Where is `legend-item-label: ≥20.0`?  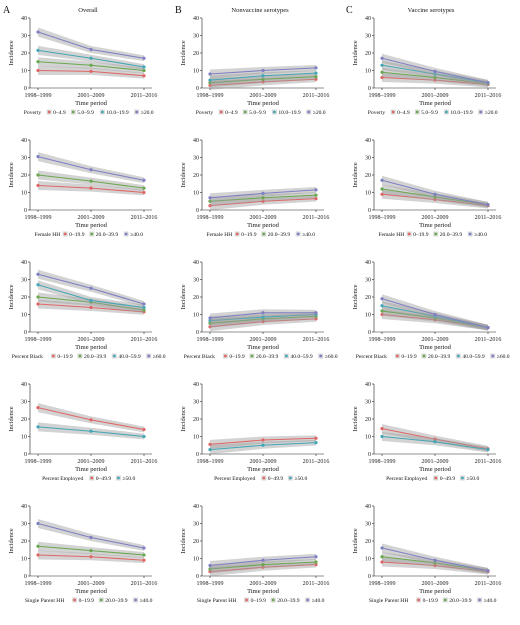
legend-item-label: ≥20.0 is located at coordinates (319, 113).